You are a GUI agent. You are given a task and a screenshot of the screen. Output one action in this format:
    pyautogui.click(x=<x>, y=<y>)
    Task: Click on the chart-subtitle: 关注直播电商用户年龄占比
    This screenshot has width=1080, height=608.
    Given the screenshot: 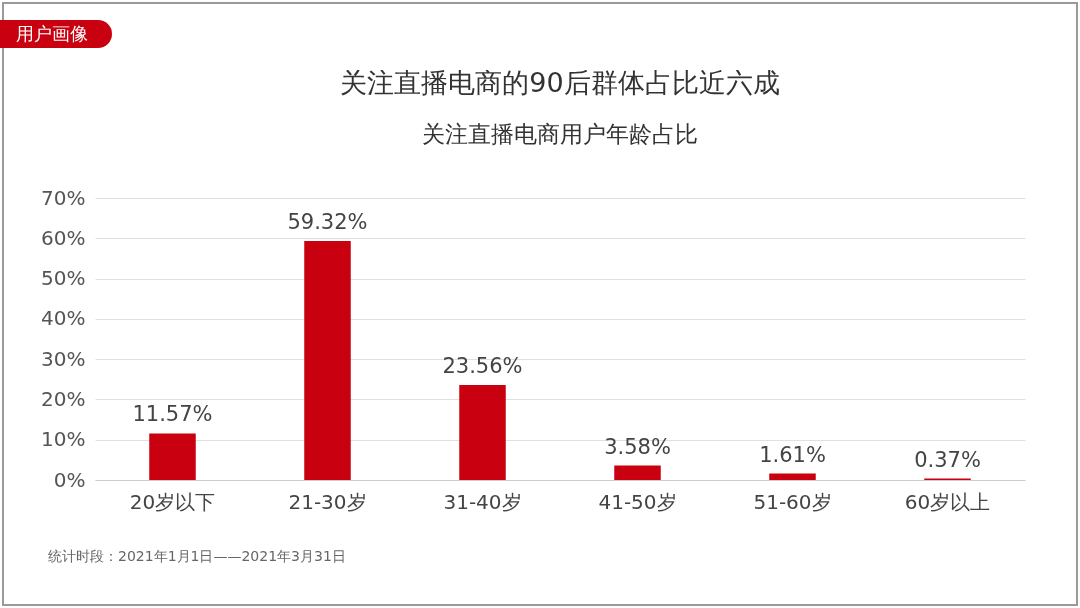 What is the action you would take?
    pyautogui.click(x=560, y=134)
    